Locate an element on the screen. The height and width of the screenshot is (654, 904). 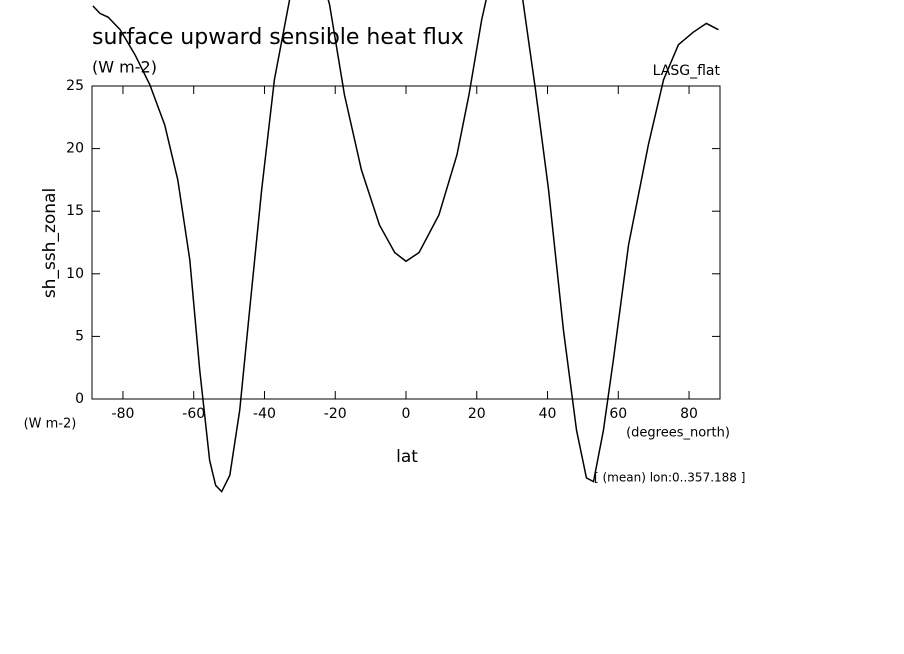
chart-title: surface upward sensible heat flux is located at coordinates (278, 37).